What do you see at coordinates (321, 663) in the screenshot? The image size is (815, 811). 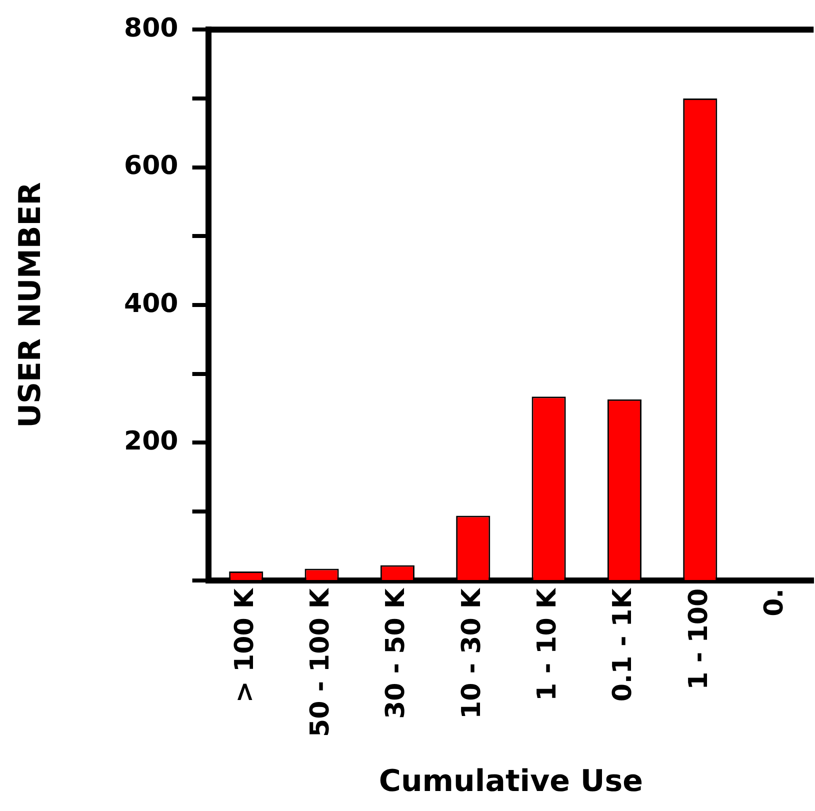 I see `x-tick-label: 50 - 100 K` at bounding box center [321, 663].